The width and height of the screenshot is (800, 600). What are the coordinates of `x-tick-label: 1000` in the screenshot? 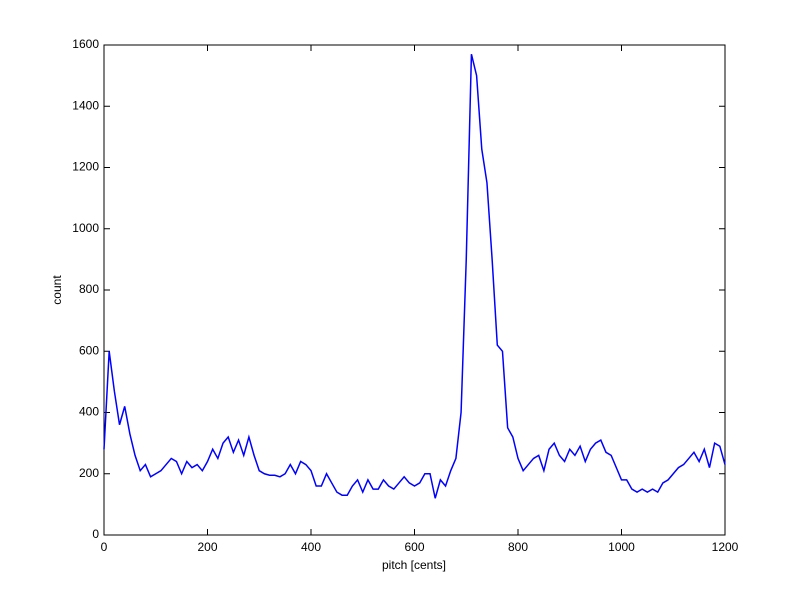 It's located at (621, 547).